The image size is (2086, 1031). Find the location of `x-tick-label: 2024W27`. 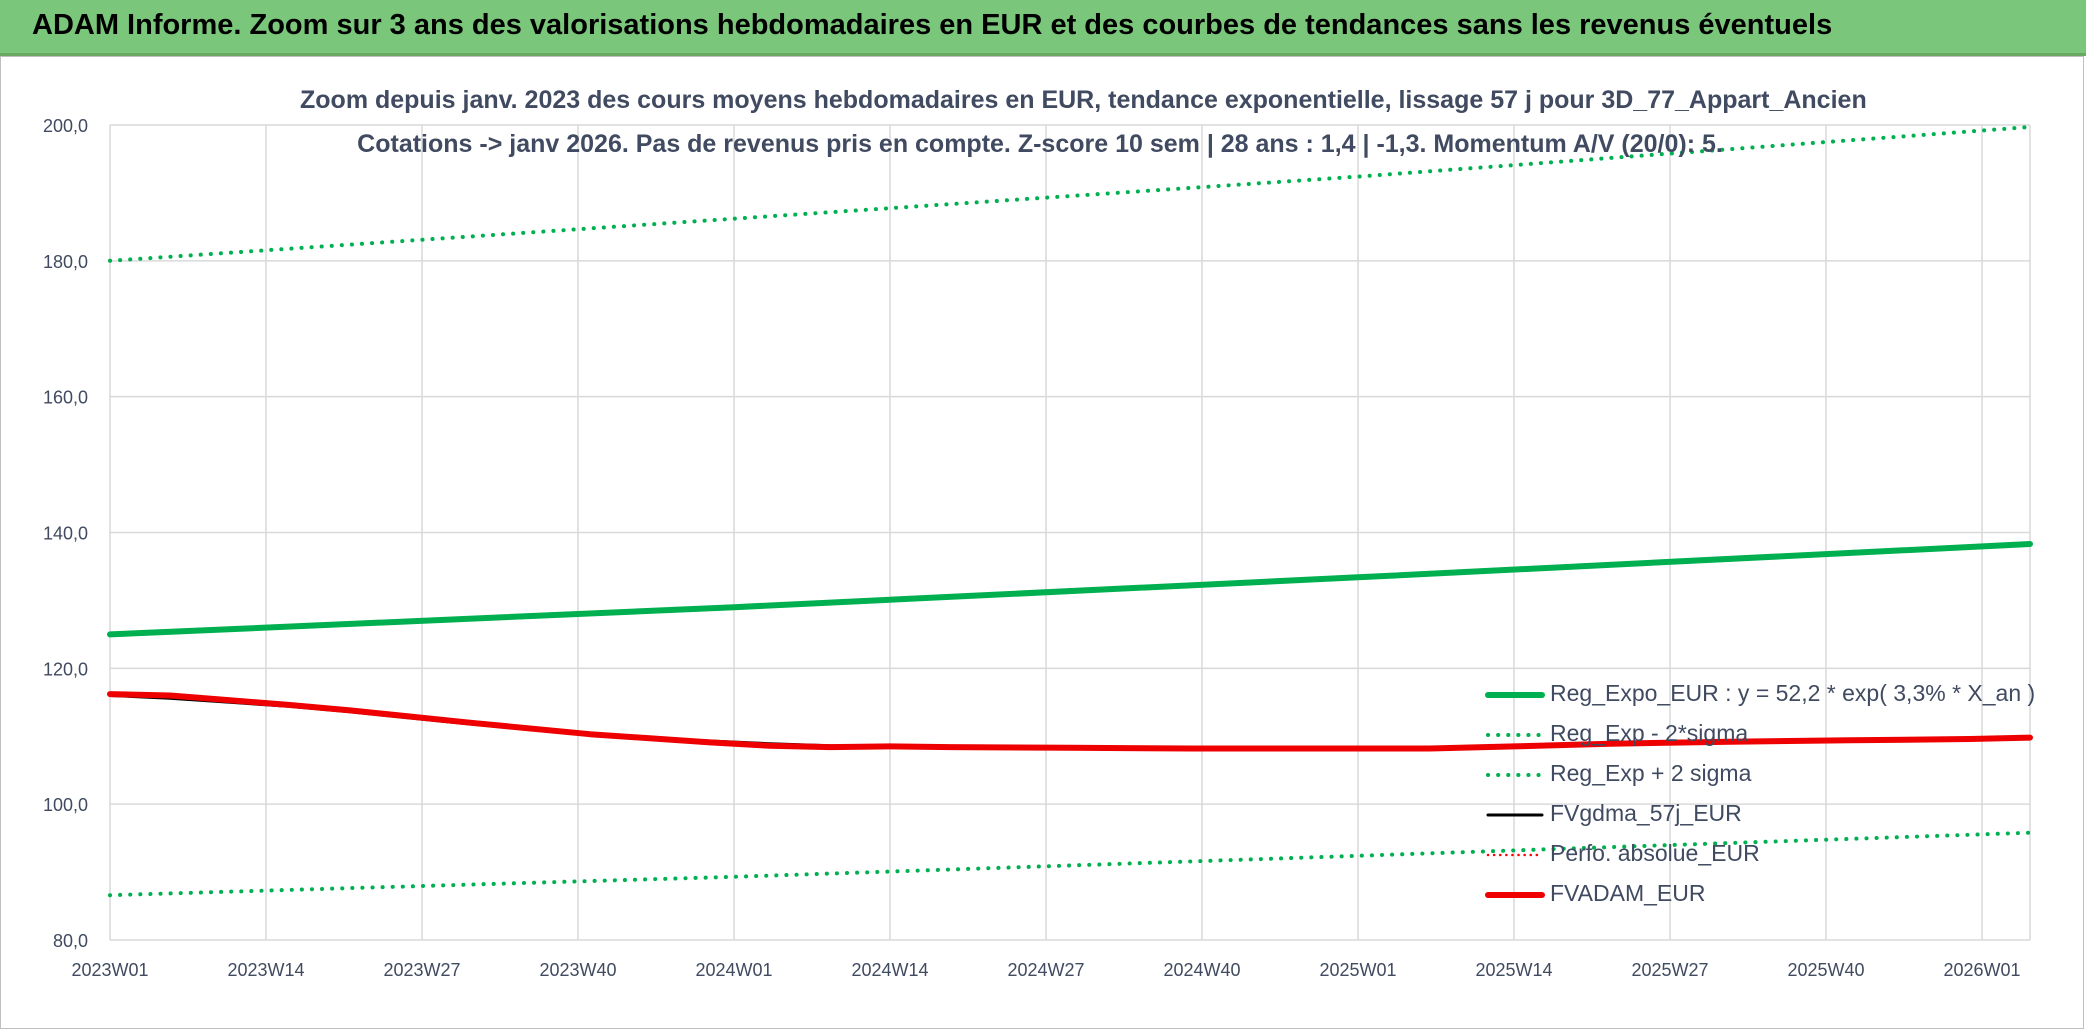

x-tick-label: 2024W27 is located at coordinates (1045, 970).